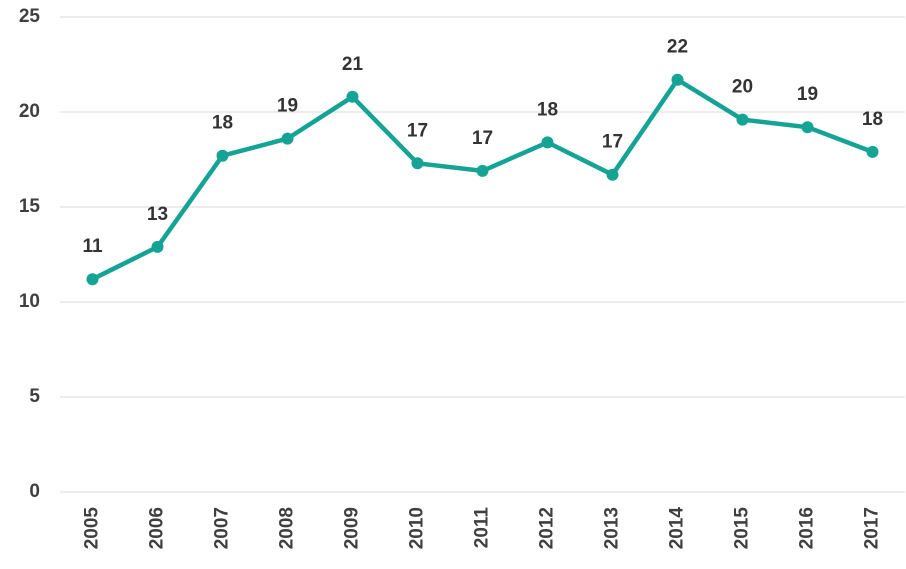 The width and height of the screenshot is (906, 569). I want to click on x-tick-label: 2014, so click(677, 528).